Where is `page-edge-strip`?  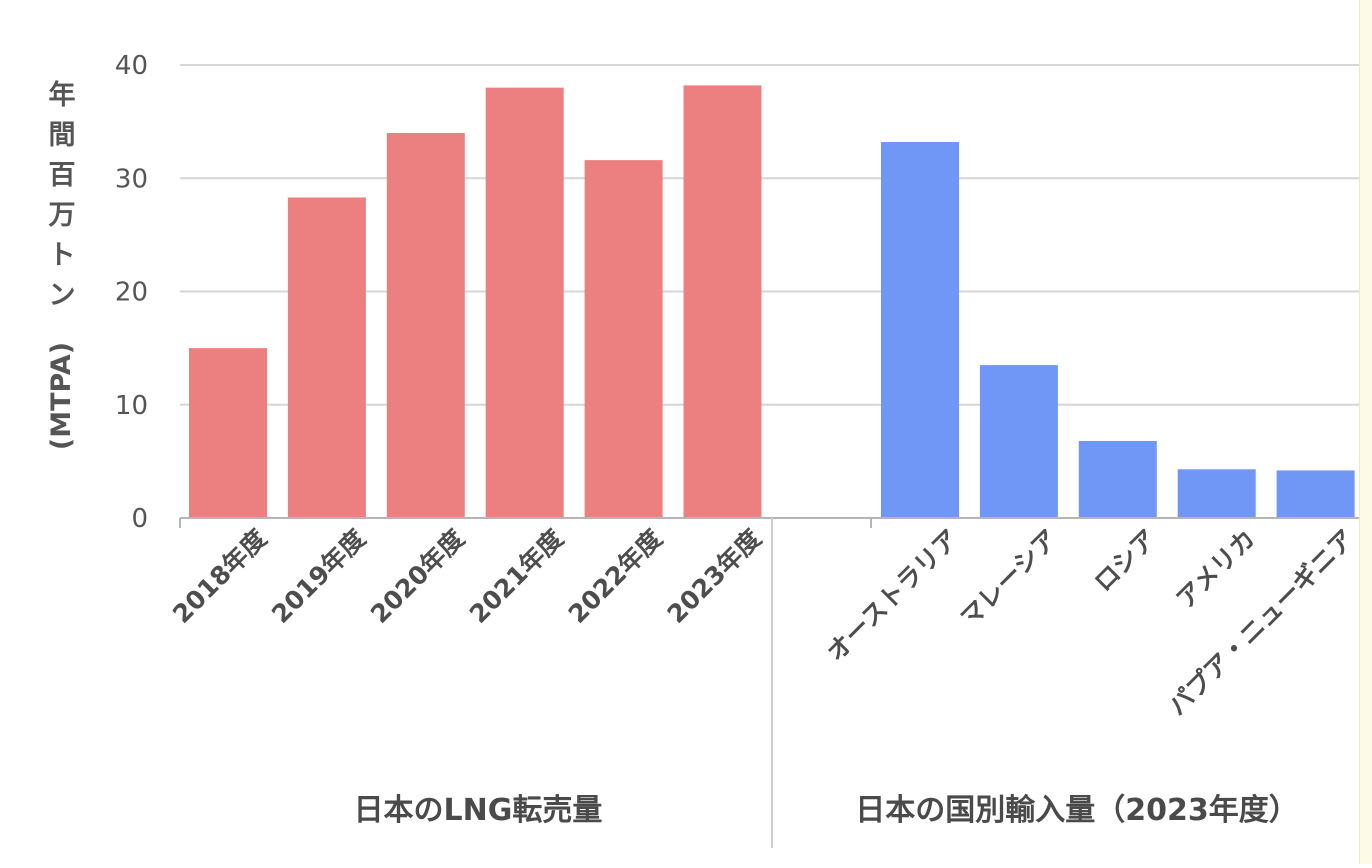 page-edge-strip is located at coordinates (1365, 432).